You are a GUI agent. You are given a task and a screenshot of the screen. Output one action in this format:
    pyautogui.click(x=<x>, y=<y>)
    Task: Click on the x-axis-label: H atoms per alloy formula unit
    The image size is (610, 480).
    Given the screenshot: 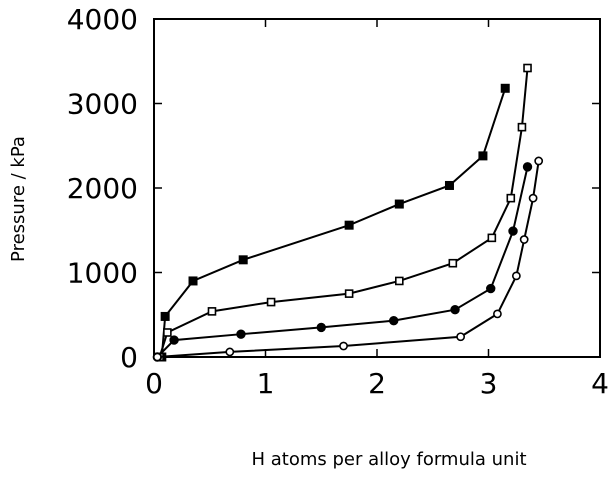 What is the action you would take?
    pyautogui.click(x=388, y=459)
    